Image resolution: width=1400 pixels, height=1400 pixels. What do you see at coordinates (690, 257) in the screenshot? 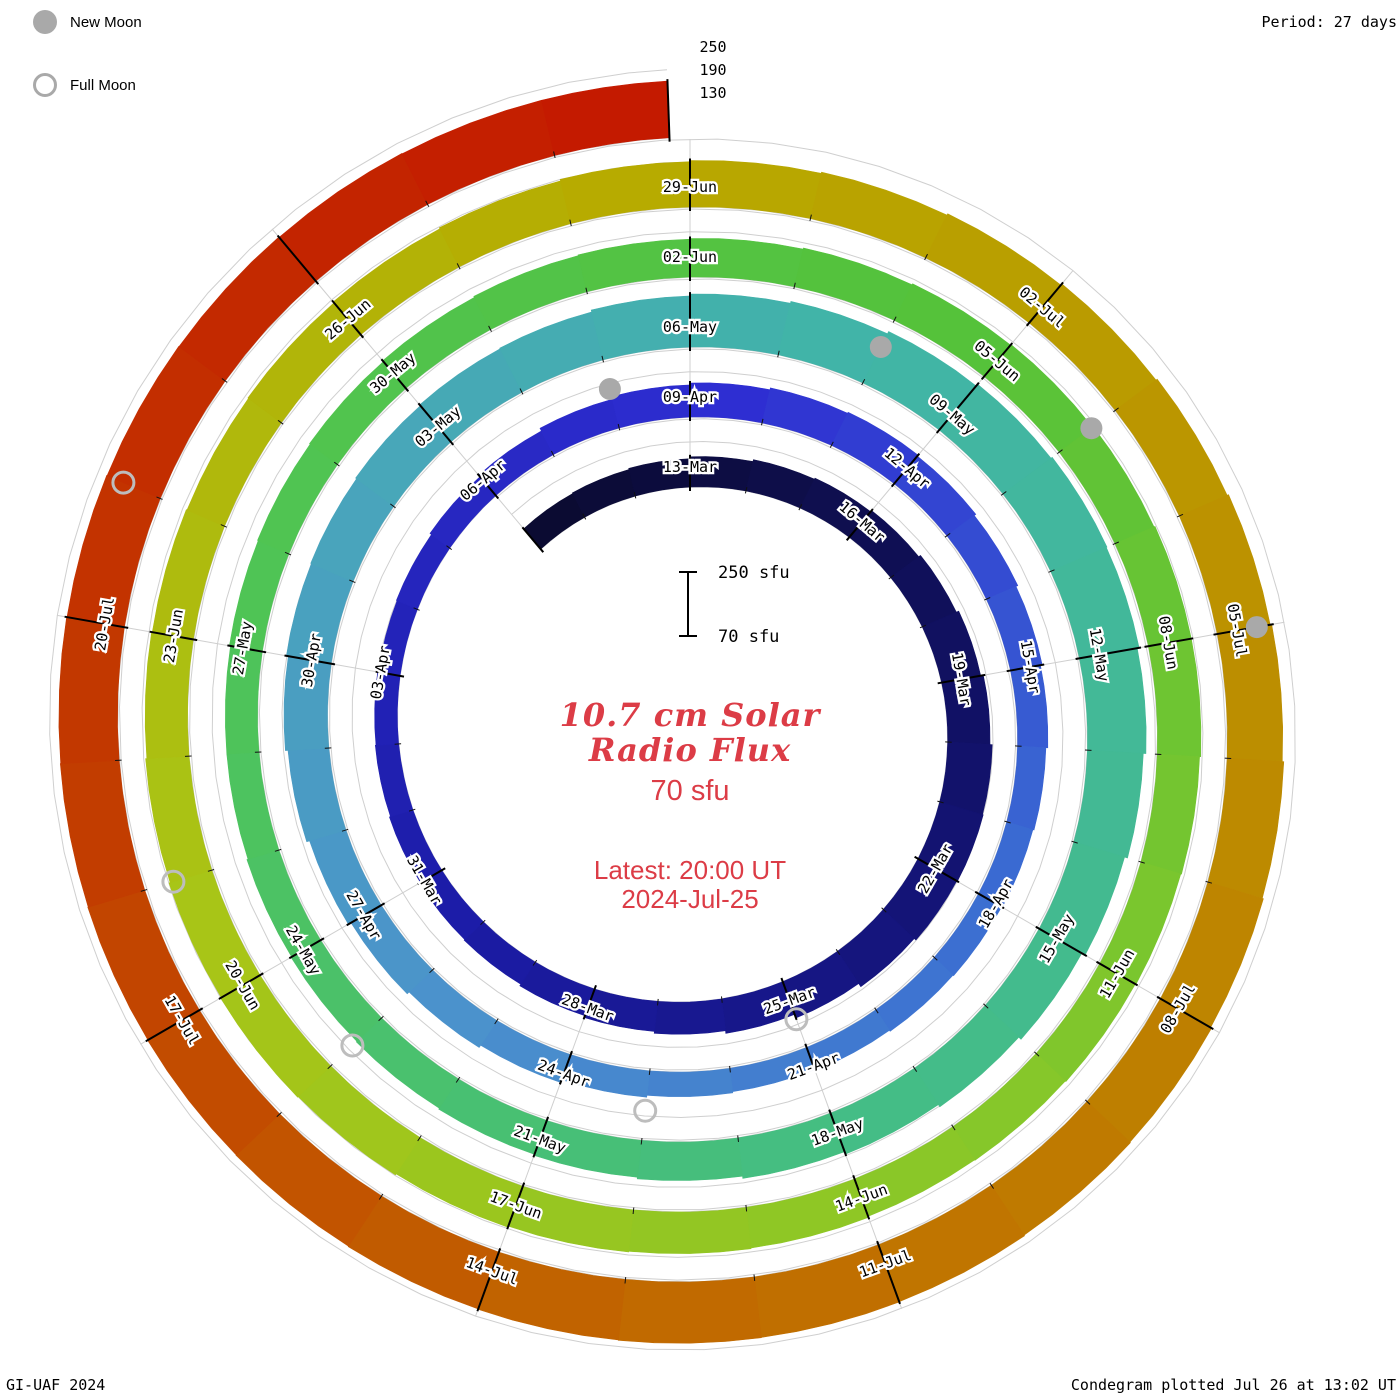
I see `date-label: 02-Jun` at bounding box center [690, 257].